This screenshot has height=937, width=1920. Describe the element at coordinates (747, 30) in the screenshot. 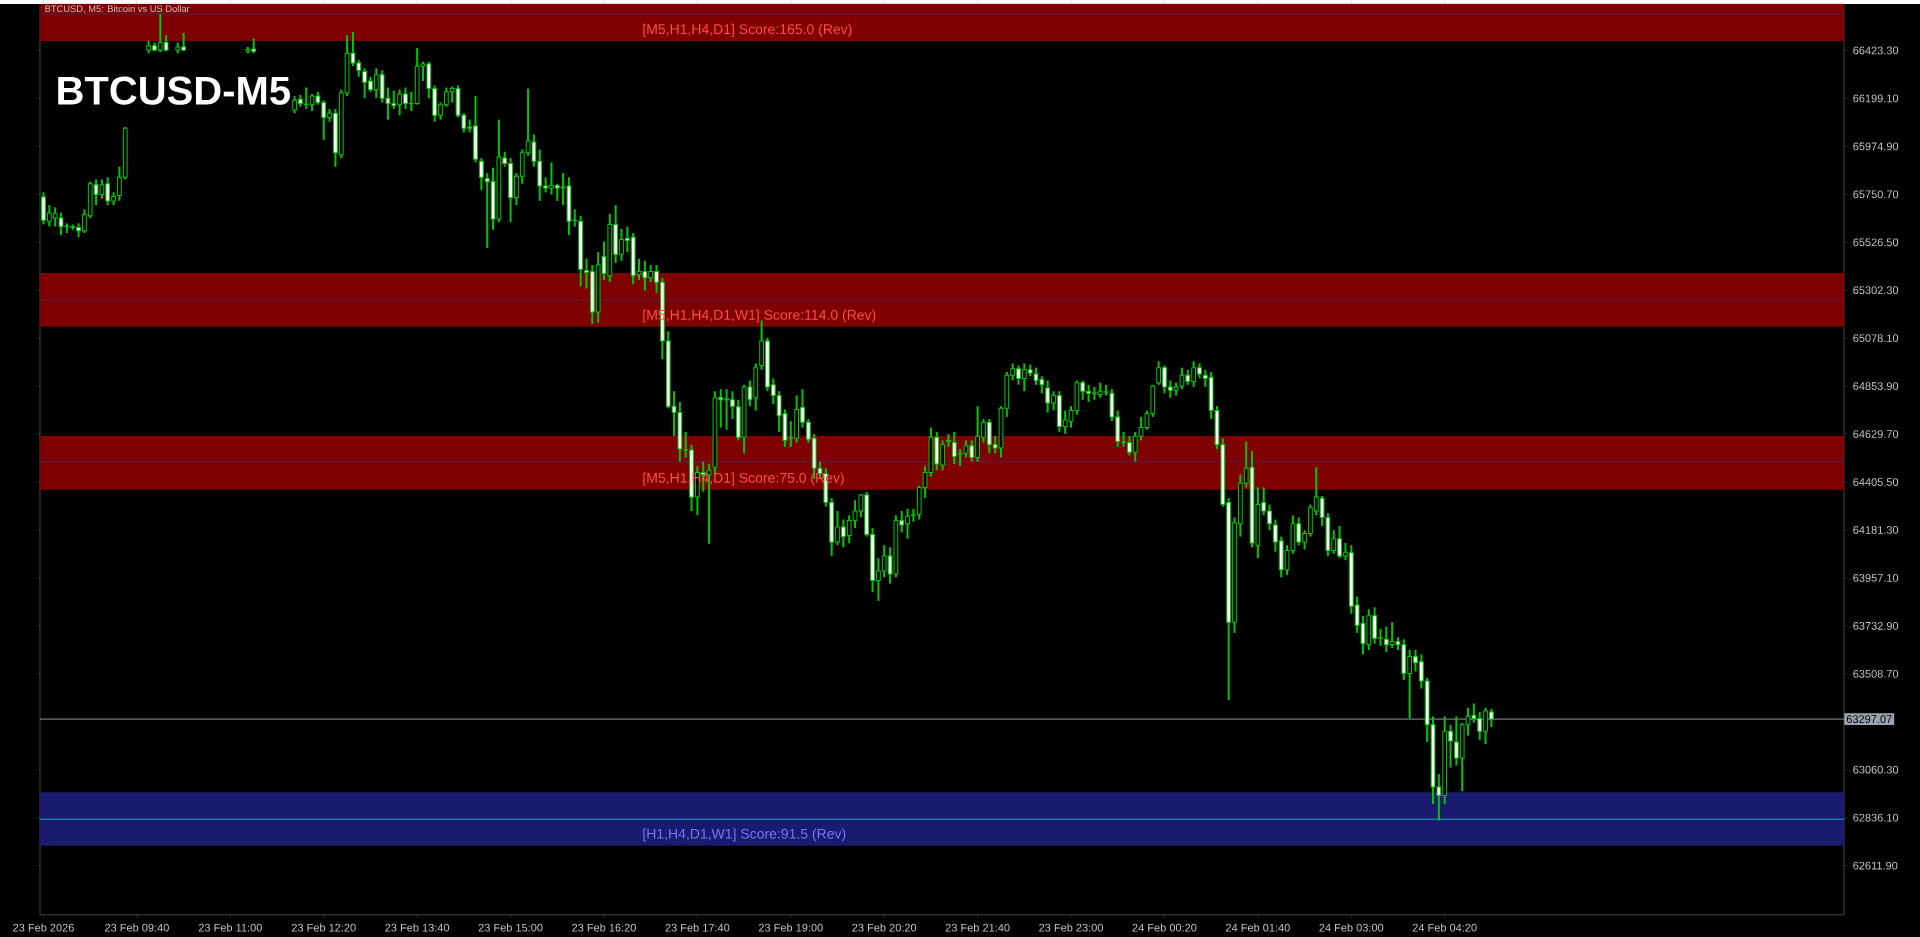

I see `band-label: [M5,H1,H4,D1] Score:165.0 (Rev)` at that location.